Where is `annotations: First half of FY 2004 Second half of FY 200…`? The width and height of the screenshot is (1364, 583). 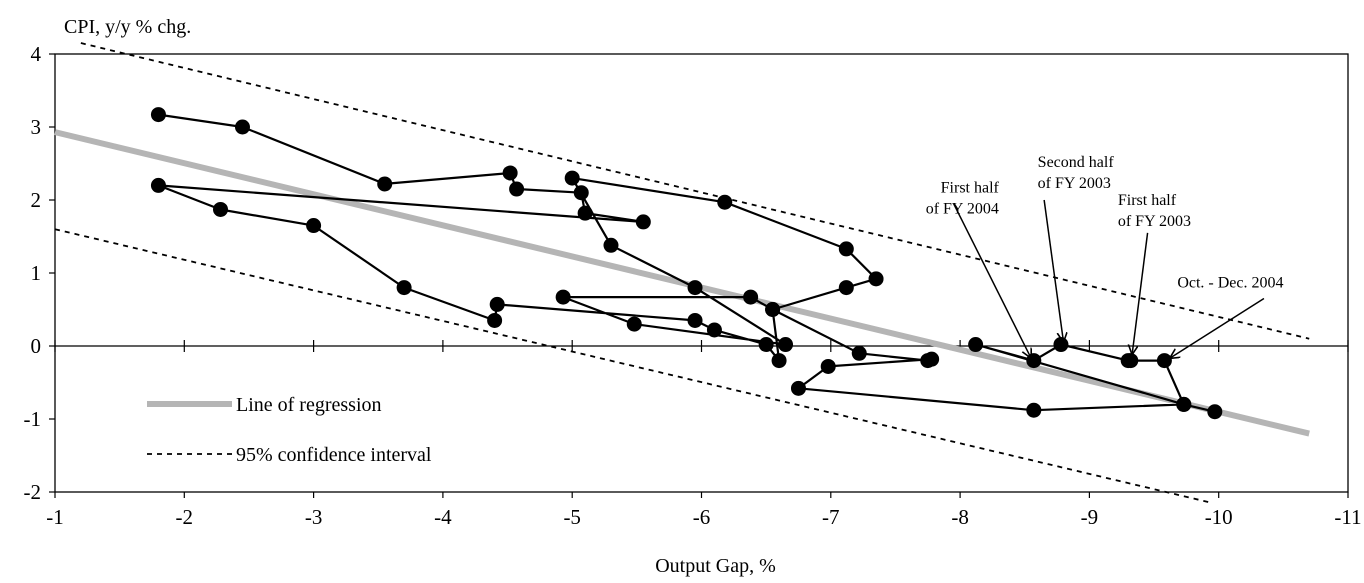 annotations: First half of FY 2004 Second half of FY 200… is located at coordinates (1105, 256).